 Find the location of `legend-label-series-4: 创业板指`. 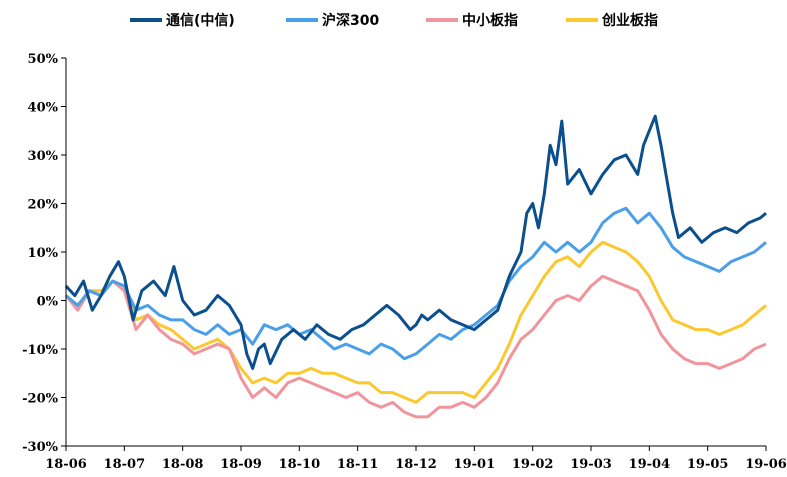

legend-label-series-4: 创业板指 is located at coordinates (630, 21).